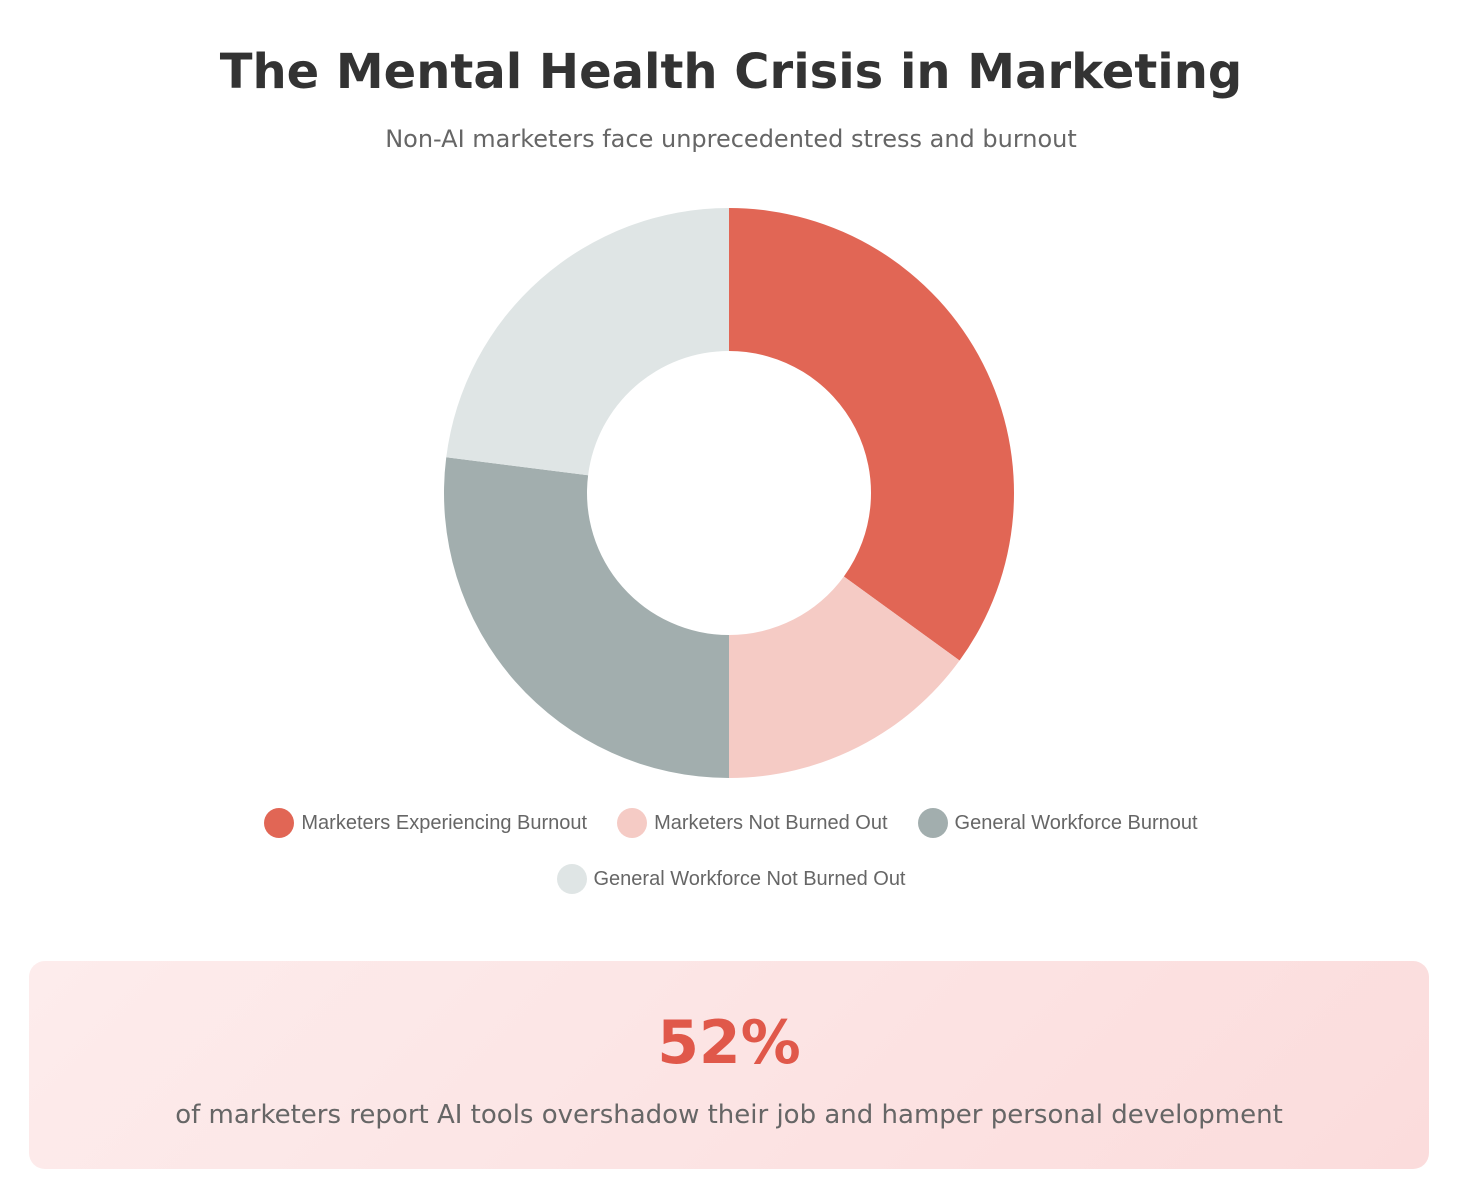 The height and width of the screenshot is (1192, 1462). I want to click on donut-slice-marketers-experiencing-burnout, so click(871, 434).